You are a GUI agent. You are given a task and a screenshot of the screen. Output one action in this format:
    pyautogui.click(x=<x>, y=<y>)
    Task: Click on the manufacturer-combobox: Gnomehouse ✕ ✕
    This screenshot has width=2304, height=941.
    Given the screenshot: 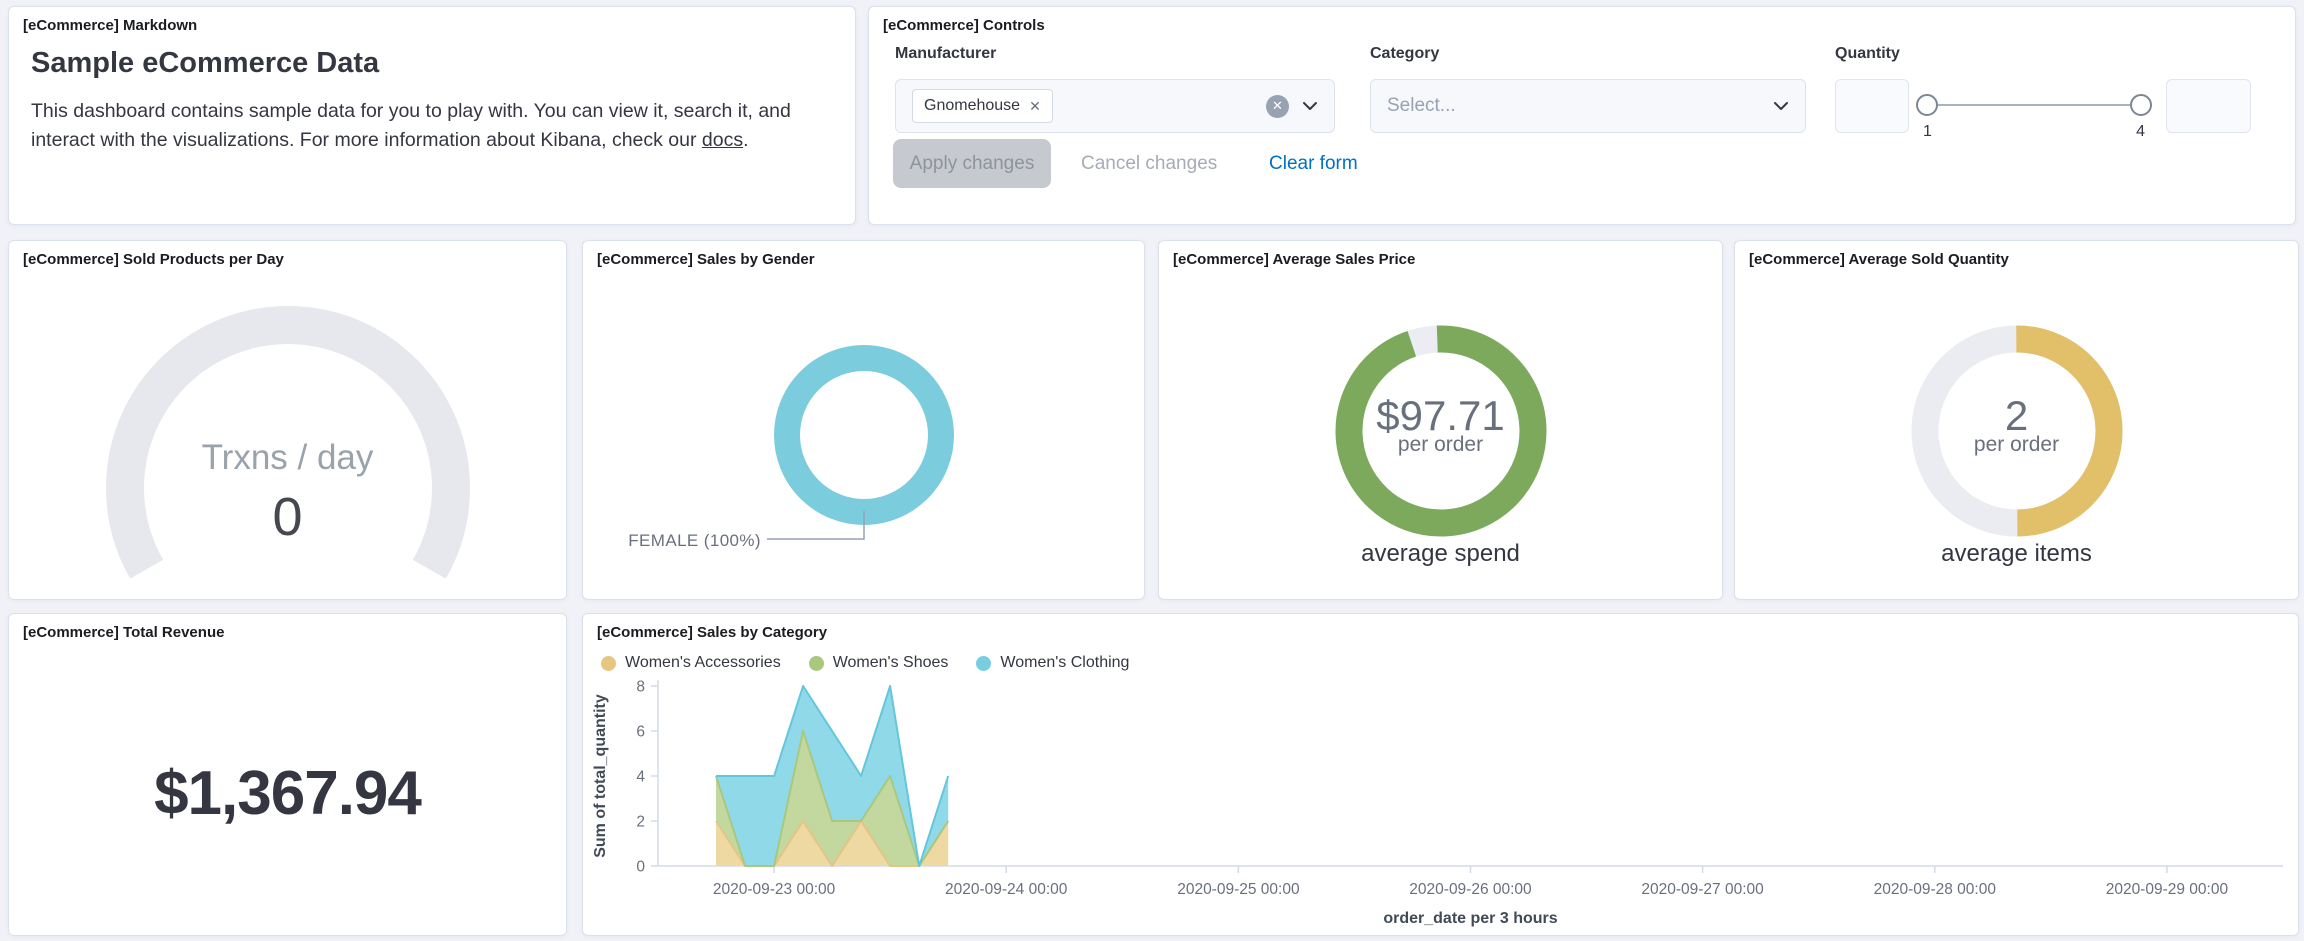 What is the action you would take?
    pyautogui.click(x=1115, y=106)
    